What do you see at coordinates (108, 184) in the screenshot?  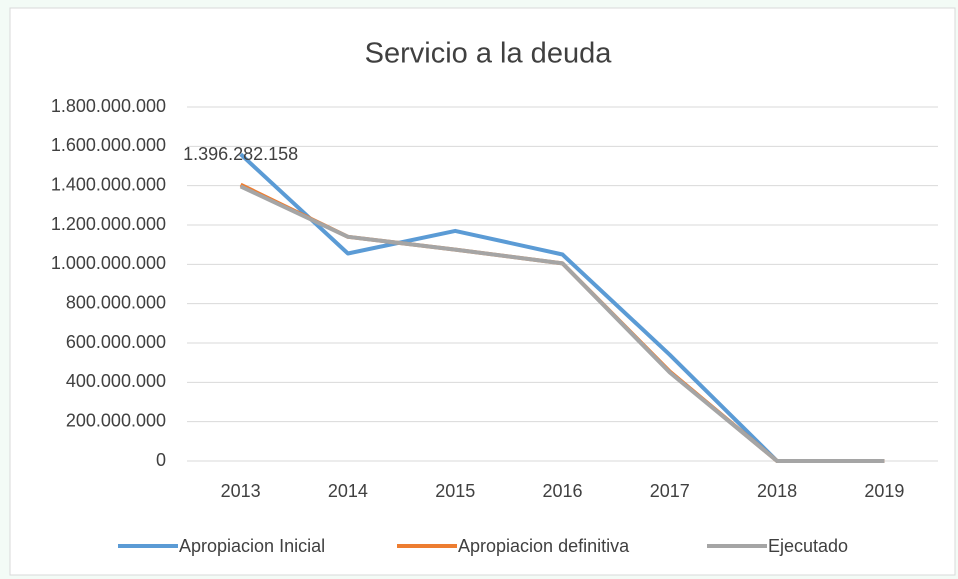 I see `y-tick-label: 1.400.000.000` at bounding box center [108, 184].